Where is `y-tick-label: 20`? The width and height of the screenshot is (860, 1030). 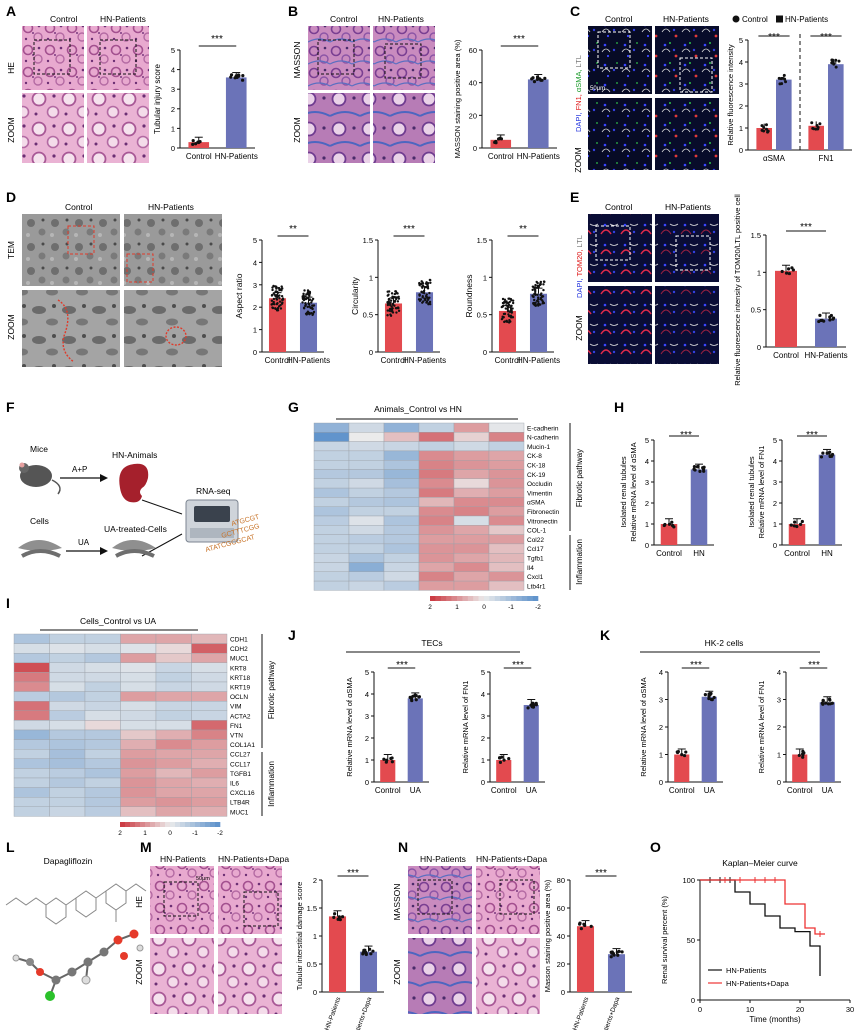
y-tick-label: 20 is located at coordinates (473, 115).